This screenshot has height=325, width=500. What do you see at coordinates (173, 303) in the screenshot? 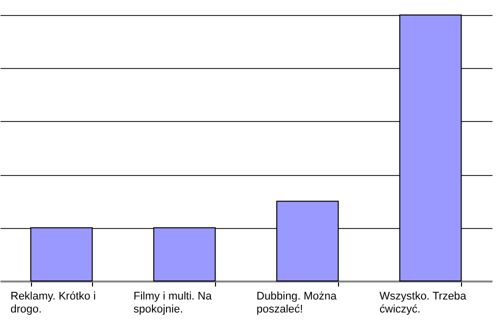
I see `x-tick-label: Filmy i multi. Na spokojnie.` at bounding box center [173, 303].